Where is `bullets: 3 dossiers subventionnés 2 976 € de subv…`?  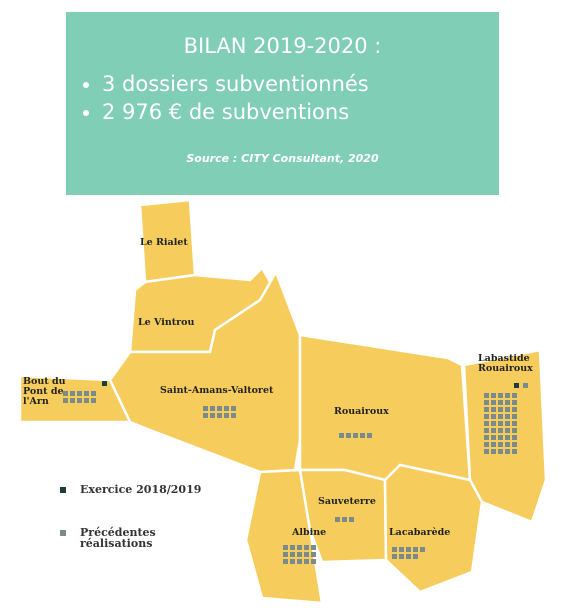 bullets: 3 dossiers subventionnés 2 976 € de subv… is located at coordinates (224, 98).